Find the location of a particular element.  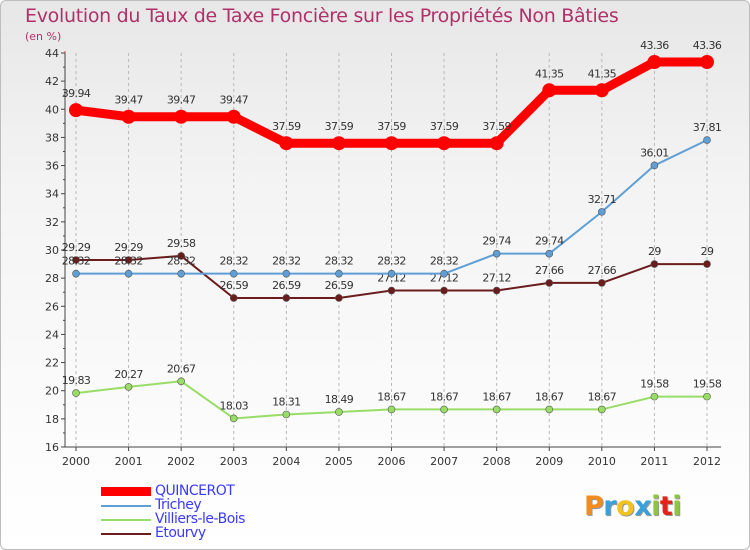

y-tick-label: 28 is located at coordinates (52, 278).